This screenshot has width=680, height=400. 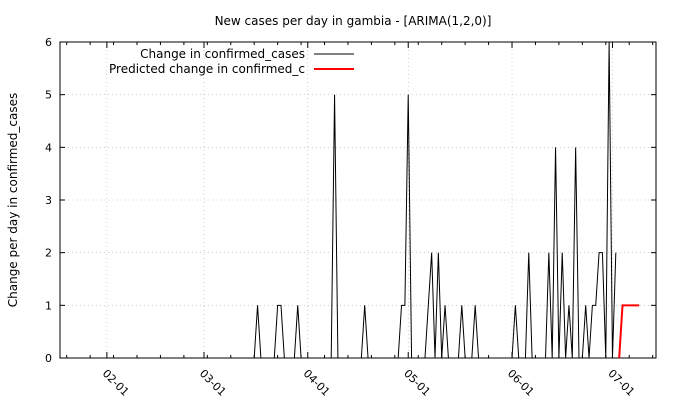 What do you see at coordinates (13, 200) in the screenshot?
I see `y-axis-label: Change per day in confirmed_cases` at bounding box center [13, 200].